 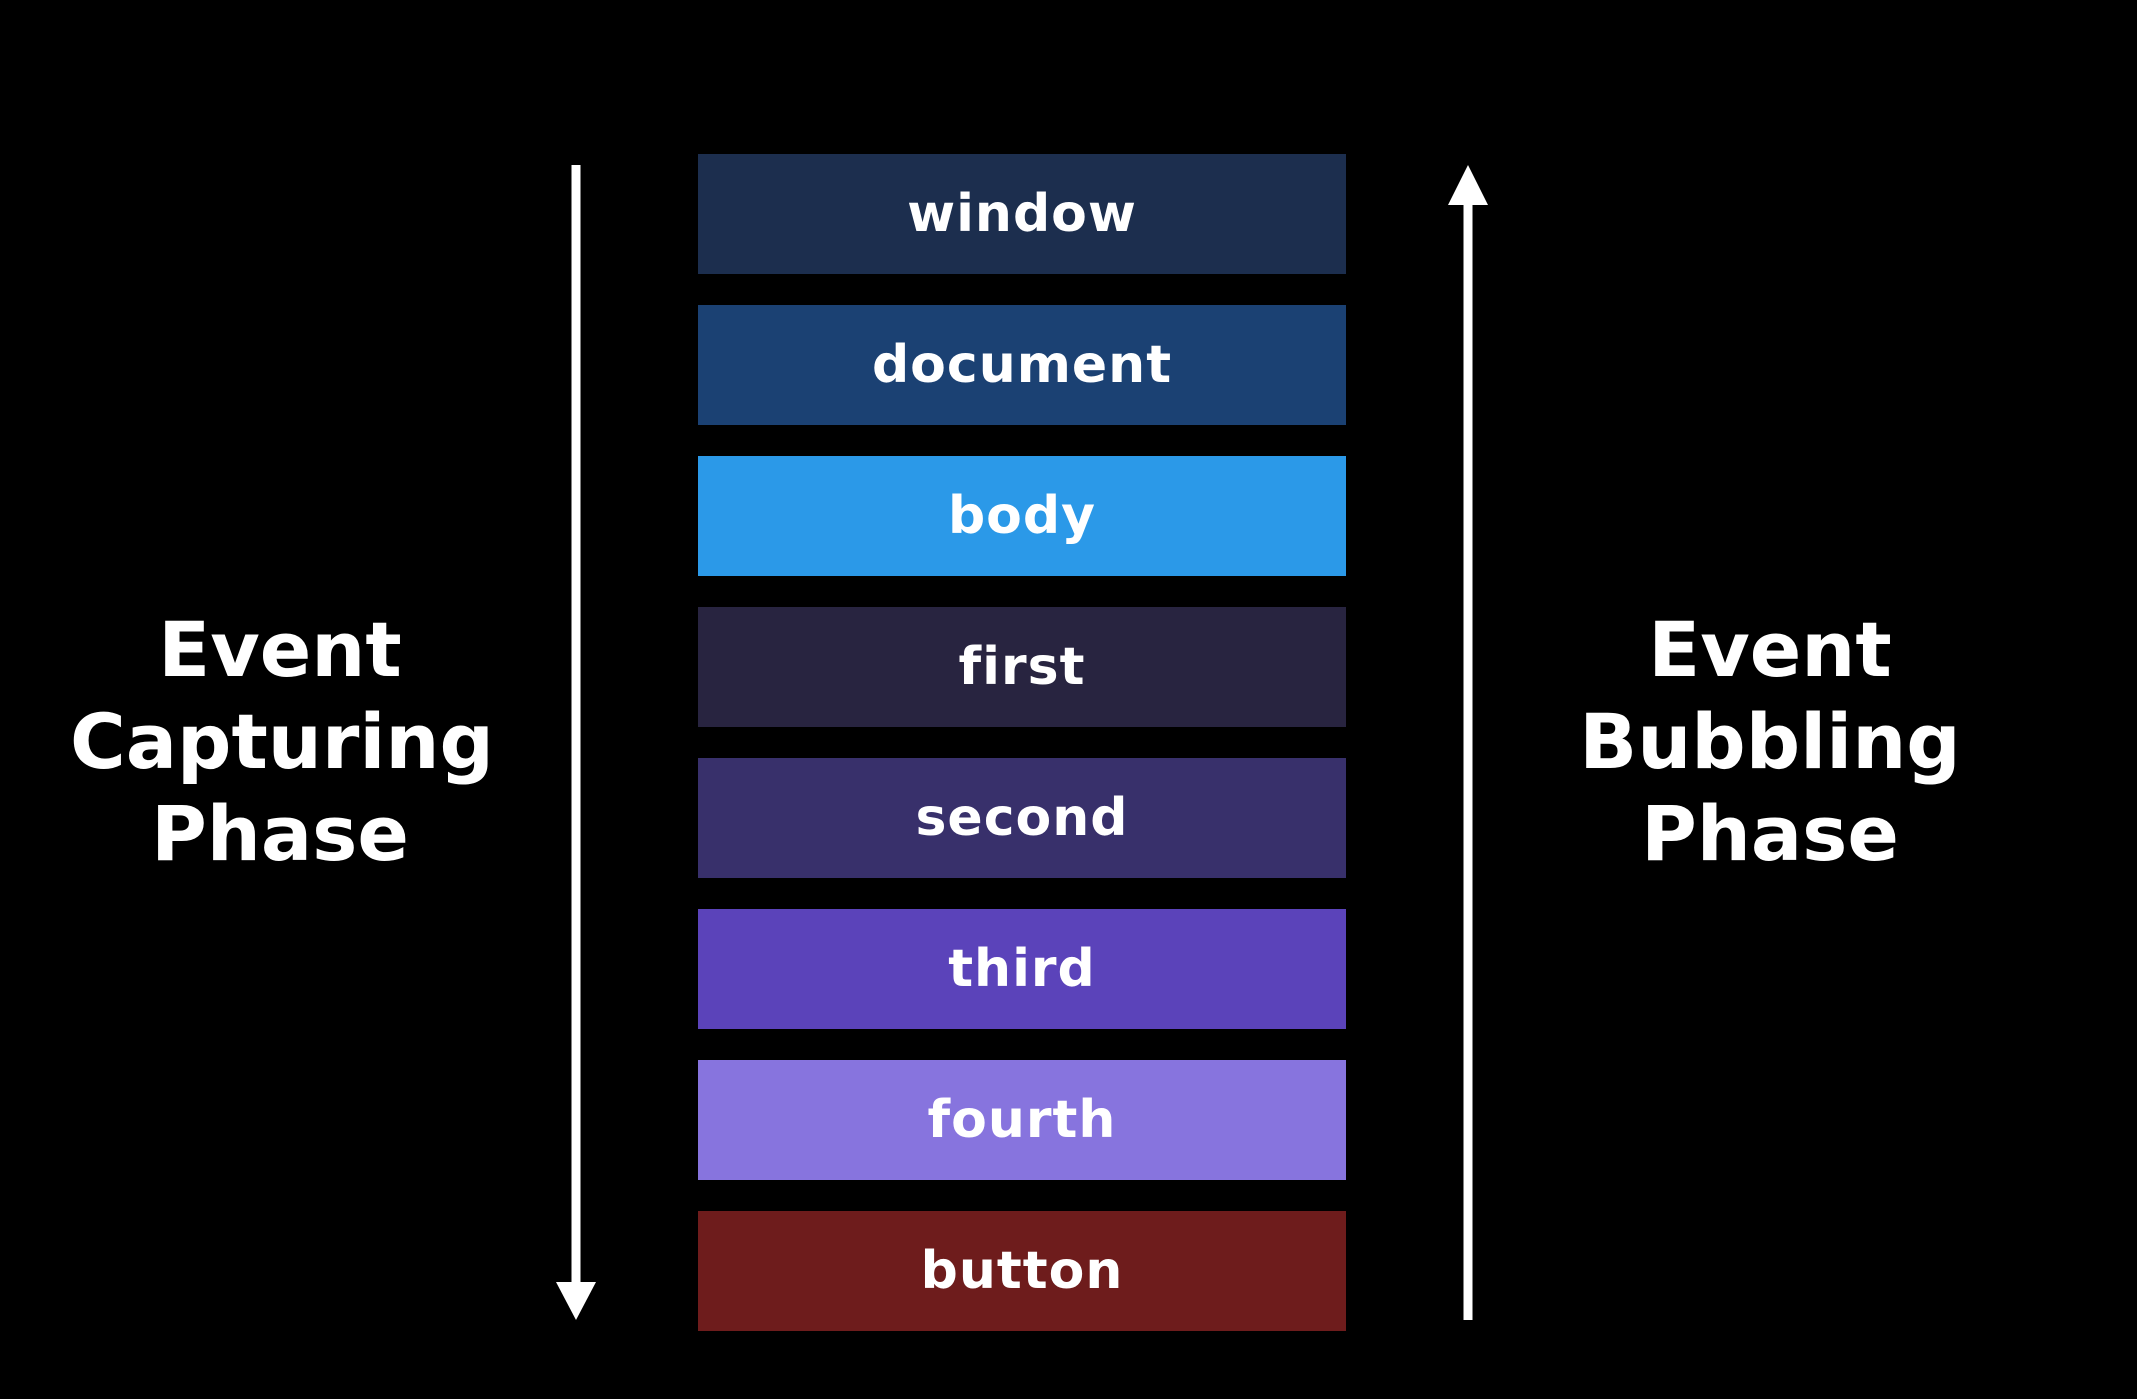 I want to click on capturing-label-line-3: Phase, so click(x=280, y=833).